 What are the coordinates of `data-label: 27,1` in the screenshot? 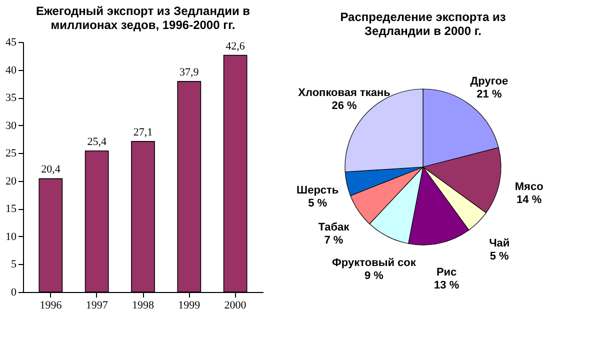 It's located at (143, 132).